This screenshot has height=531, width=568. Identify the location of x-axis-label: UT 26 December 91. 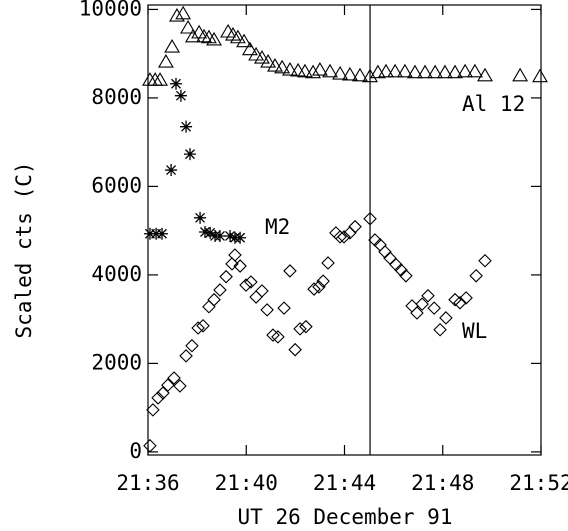
(345, 517).